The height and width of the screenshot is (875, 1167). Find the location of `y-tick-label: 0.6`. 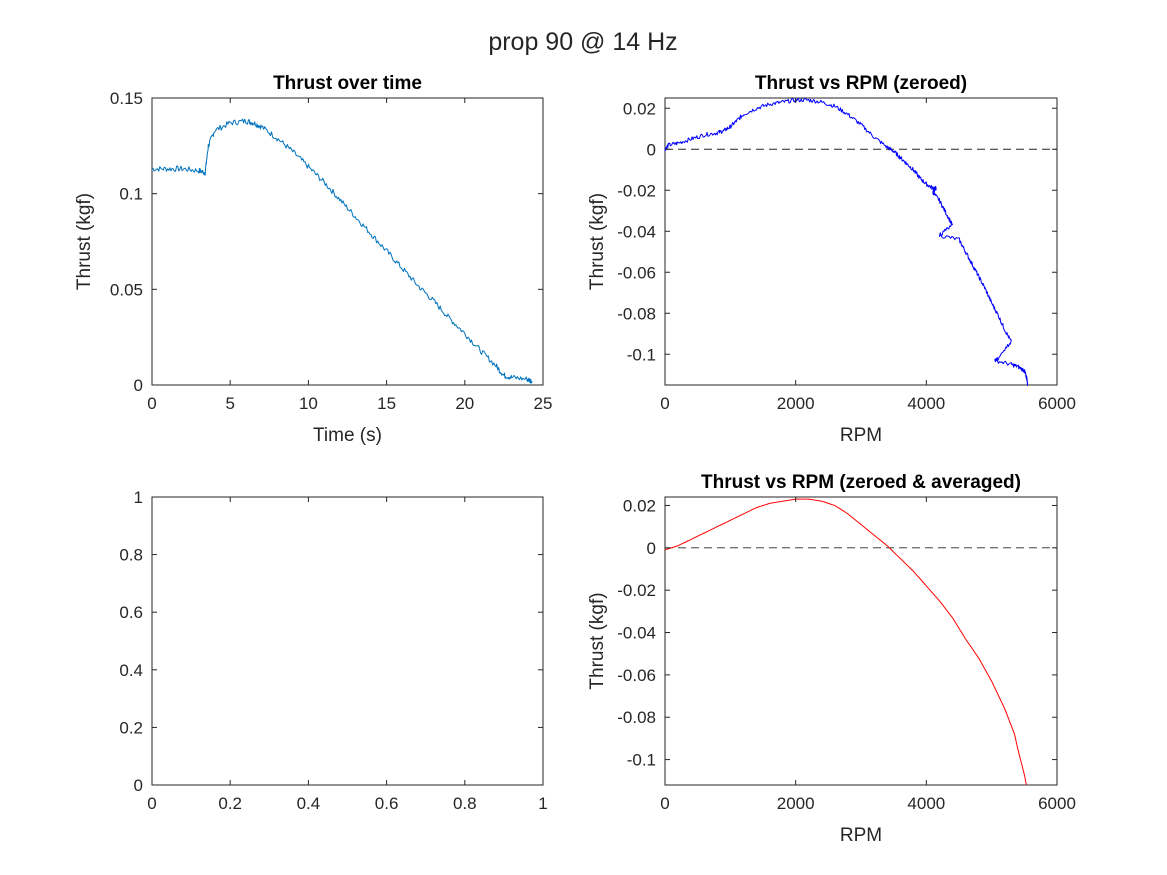

y-tick-label: 0.6 is located at coordinates (131, 612).